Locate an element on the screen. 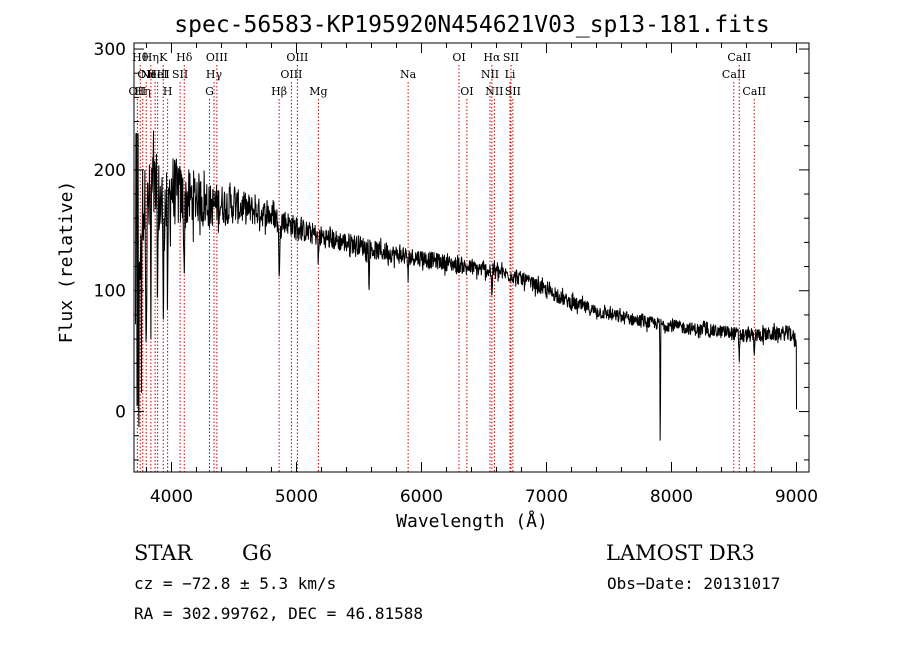  marker-label: Li is located at coordinates (510, 74).